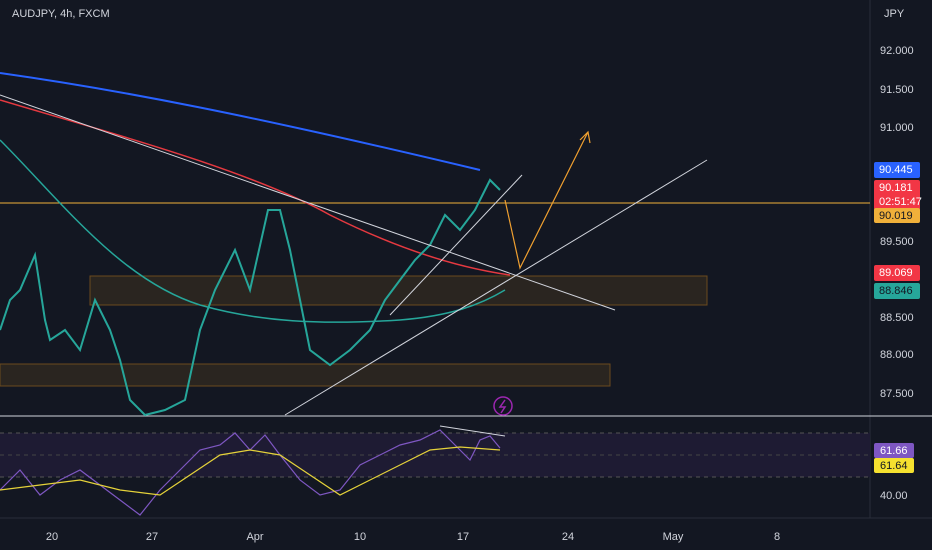 The width and height of the screenshot is (932, 550). I want to click on rsi-ma, so click(250, 471).